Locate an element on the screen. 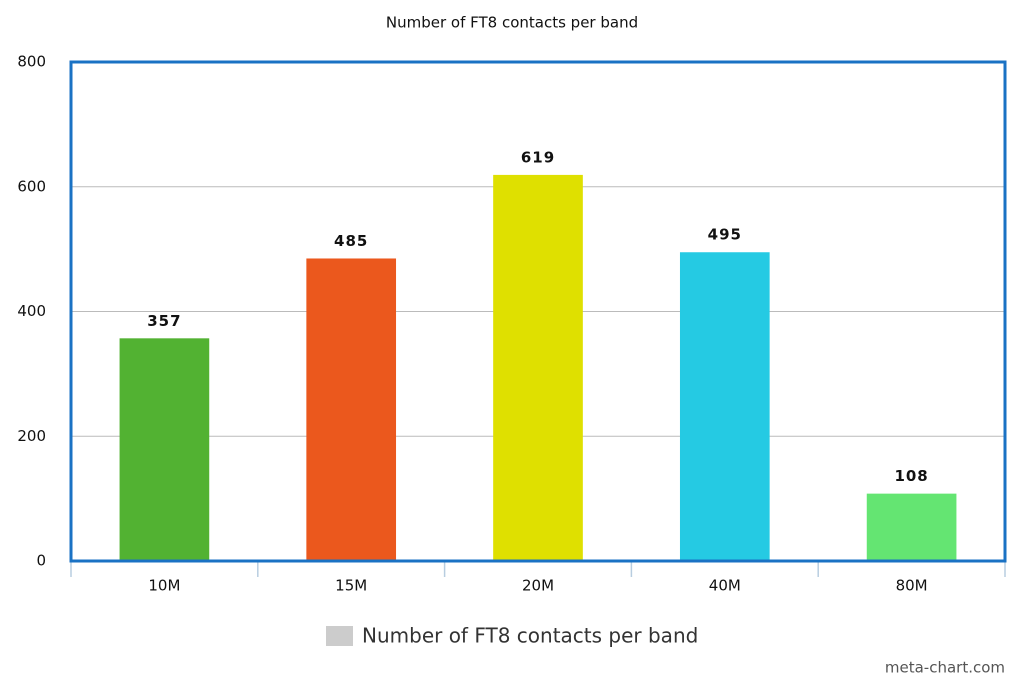 The height and width of the screenshot is (682, 1023). x-tick-label: 10M is located at coordinates (164, 586).